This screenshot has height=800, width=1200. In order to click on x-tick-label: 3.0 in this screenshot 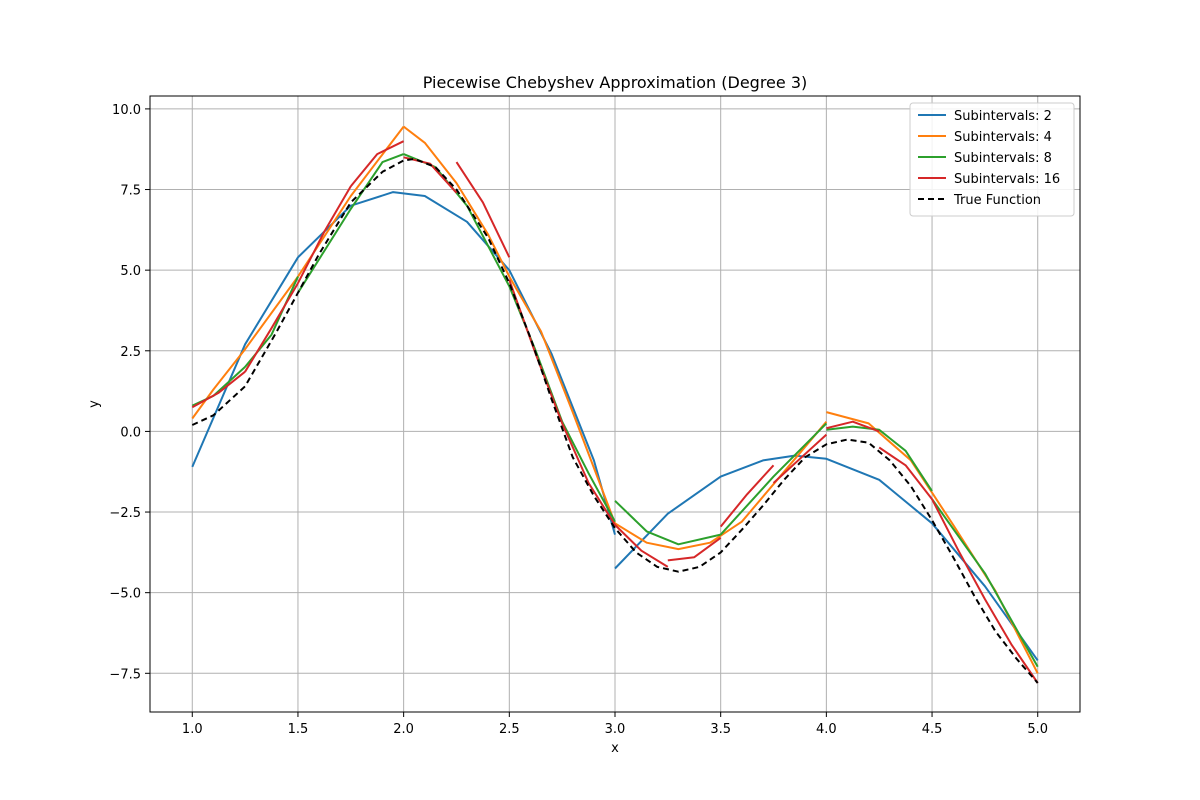, I will do `click(615, 729)`.